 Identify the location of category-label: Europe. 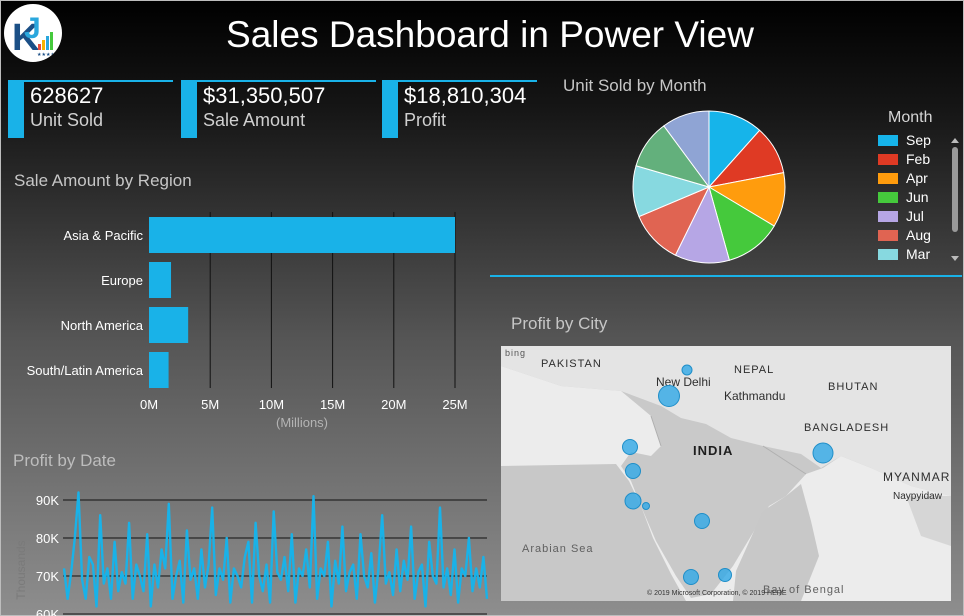
(122, 280).